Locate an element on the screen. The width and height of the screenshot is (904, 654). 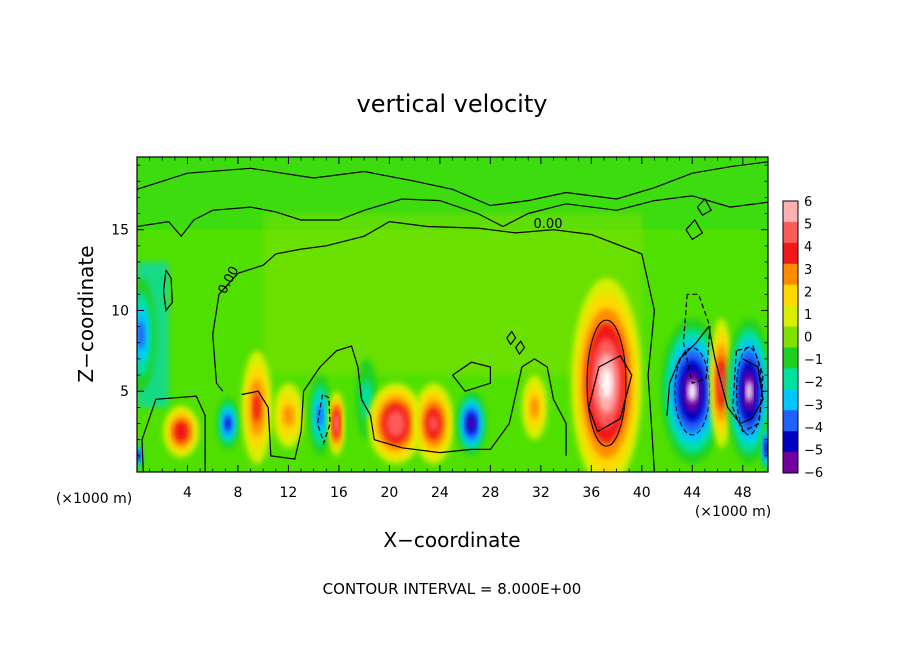
y-axis-label: Z−coordinate is located at coordinates (86, 313).